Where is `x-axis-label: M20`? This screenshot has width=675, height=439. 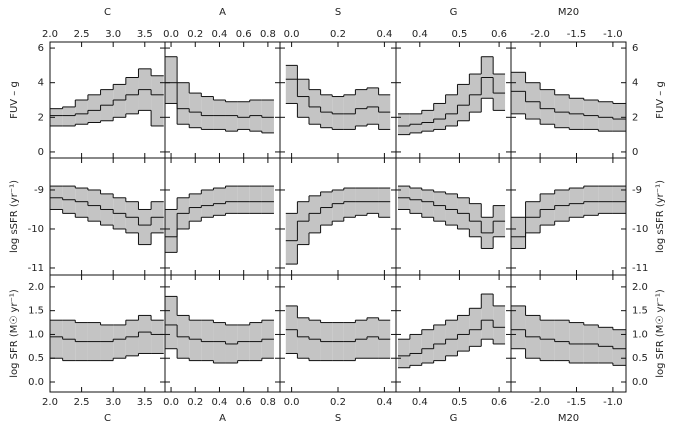
x-axis-label: M20 is located at coordinates (568, 418).